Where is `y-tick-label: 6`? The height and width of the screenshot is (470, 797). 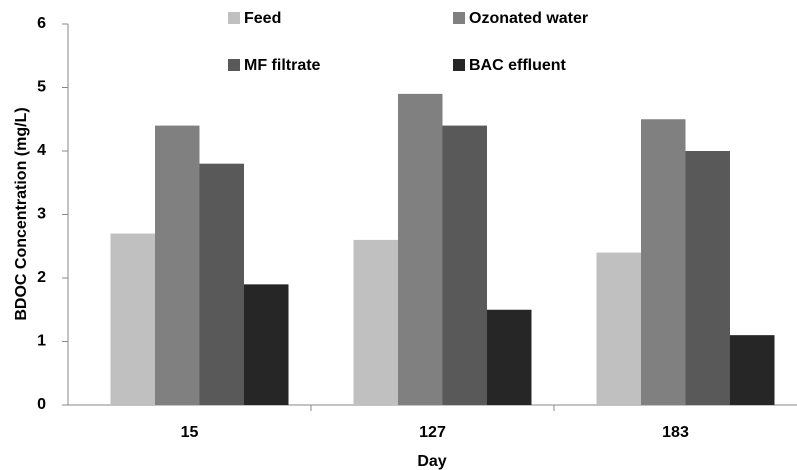 y-tick-label: 6 is located at coordinates (41, 23).